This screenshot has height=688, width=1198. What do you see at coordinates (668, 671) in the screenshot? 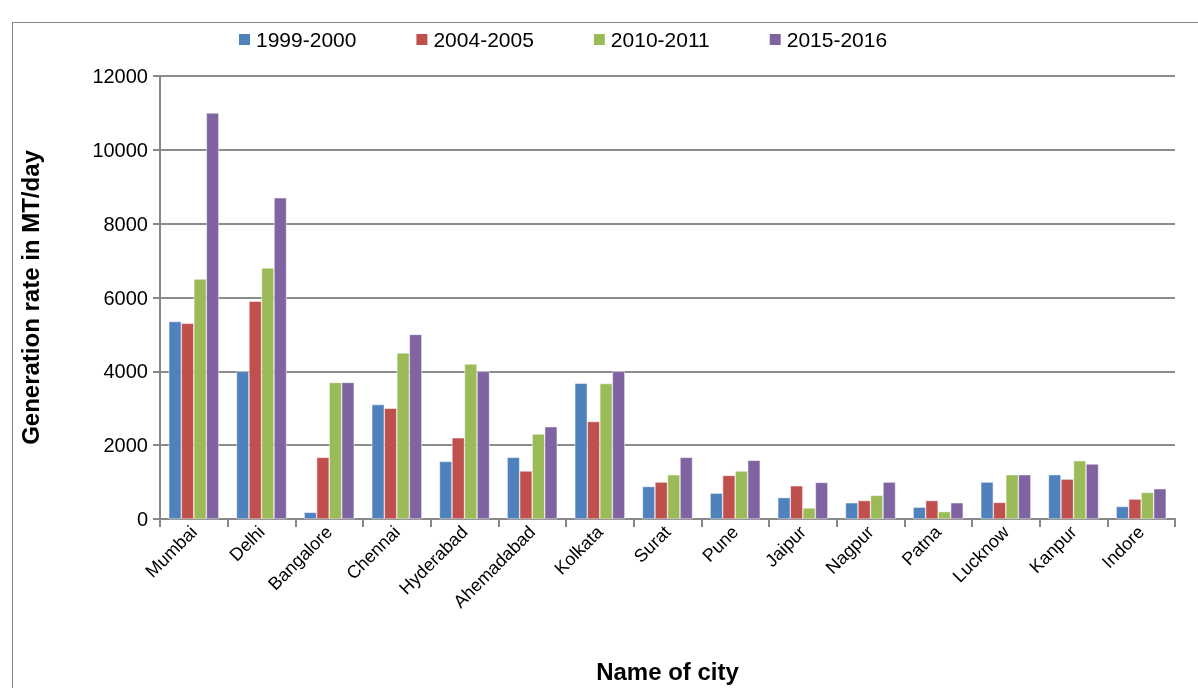
I see `x-axis-title: Name of city` at bounding box center [668, 671].